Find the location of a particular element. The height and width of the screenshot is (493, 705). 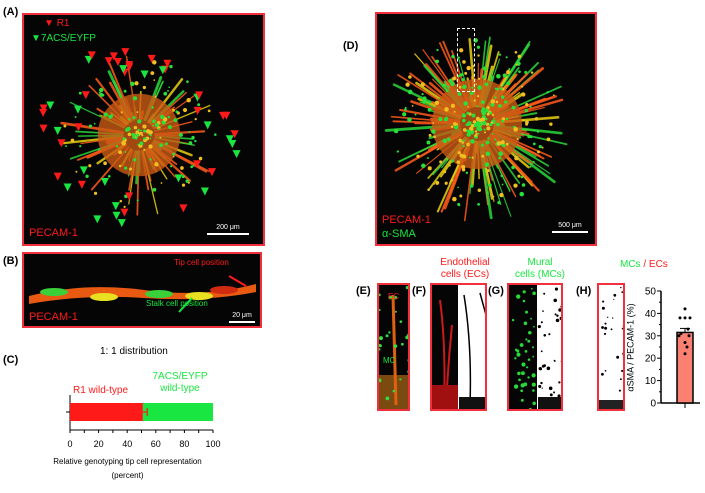

spheroid-image is located at coordinates (476, 129).